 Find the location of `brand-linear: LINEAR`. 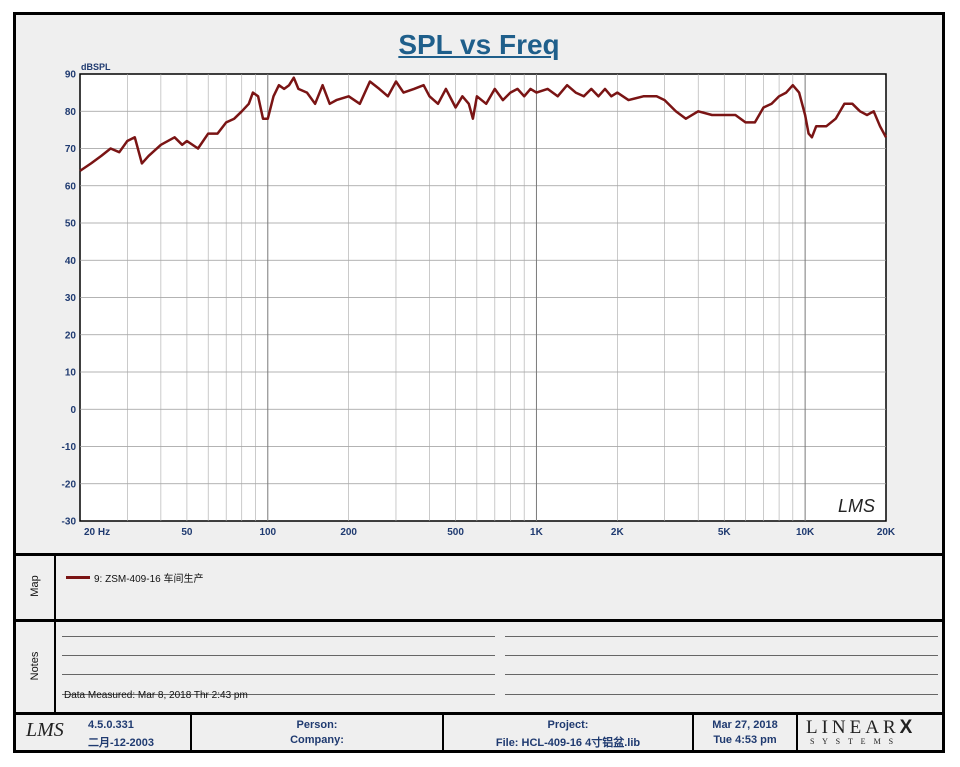

brand-linear: LINEAR is located at coordinates (853, 727).